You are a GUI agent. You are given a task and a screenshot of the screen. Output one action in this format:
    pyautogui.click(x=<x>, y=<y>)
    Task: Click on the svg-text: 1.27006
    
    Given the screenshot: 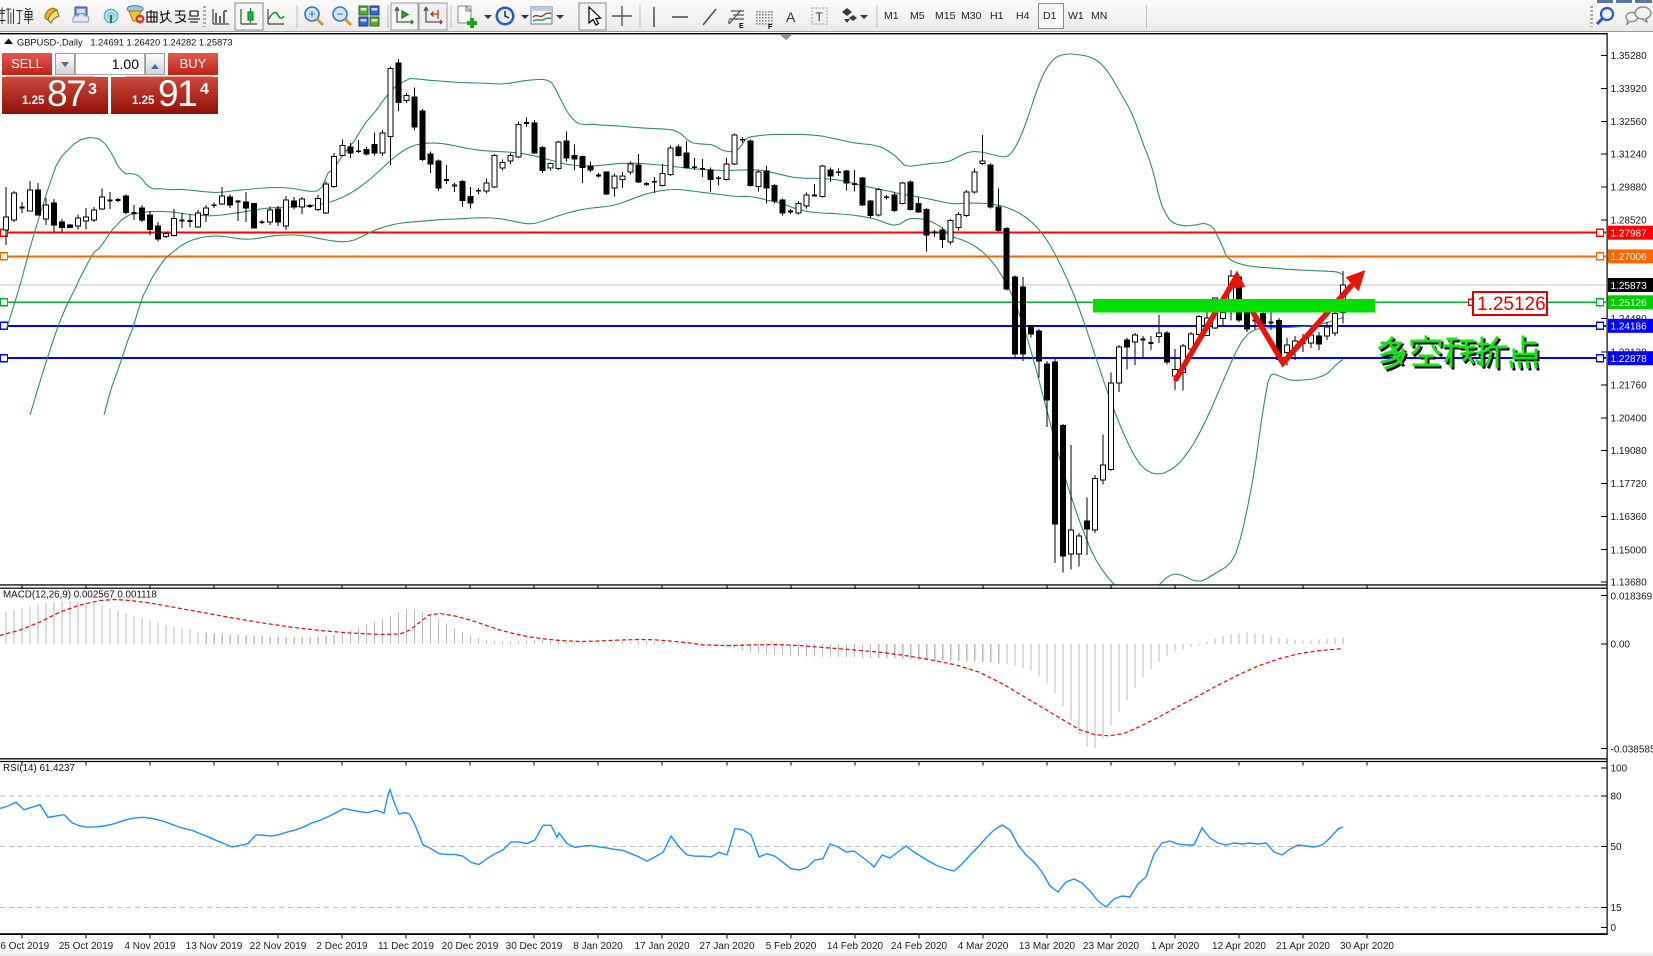 What is the action you would take?
    pyautogui.click(x=1629, y=257)
    